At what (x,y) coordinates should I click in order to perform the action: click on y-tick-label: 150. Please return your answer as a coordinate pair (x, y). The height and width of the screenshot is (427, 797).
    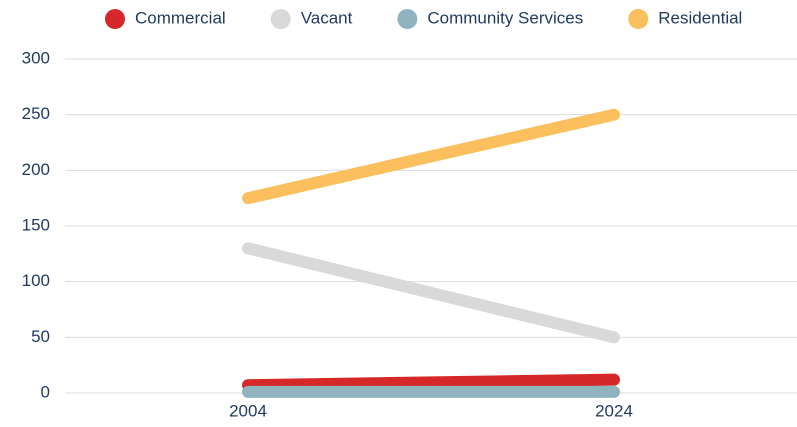
    Looking at the image, I should click on (36, 224).